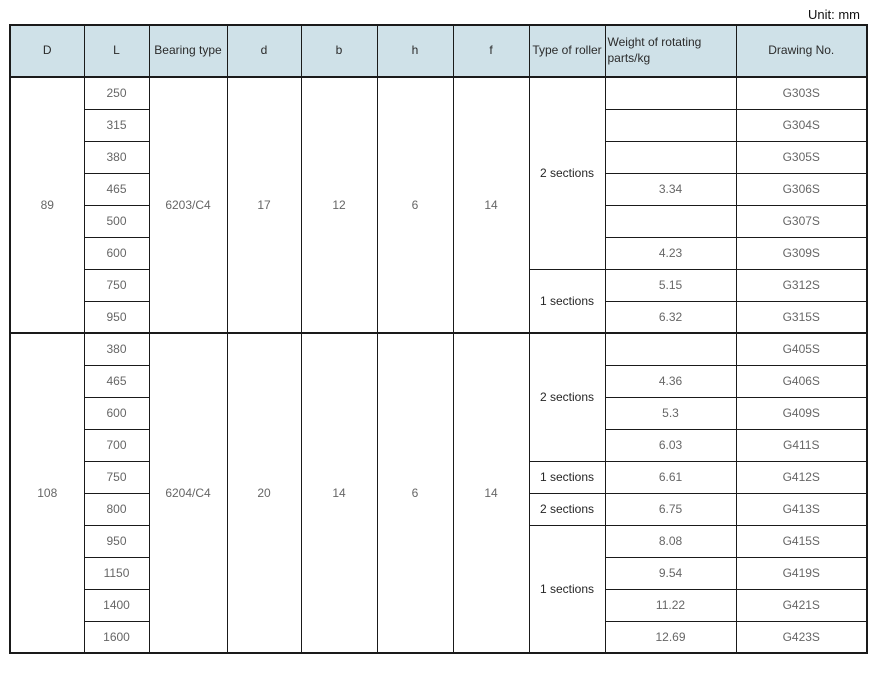 The width and height of the screenshot is (870, 684). I want to click on cell-drawing-no: G315S, so click(801, 317).